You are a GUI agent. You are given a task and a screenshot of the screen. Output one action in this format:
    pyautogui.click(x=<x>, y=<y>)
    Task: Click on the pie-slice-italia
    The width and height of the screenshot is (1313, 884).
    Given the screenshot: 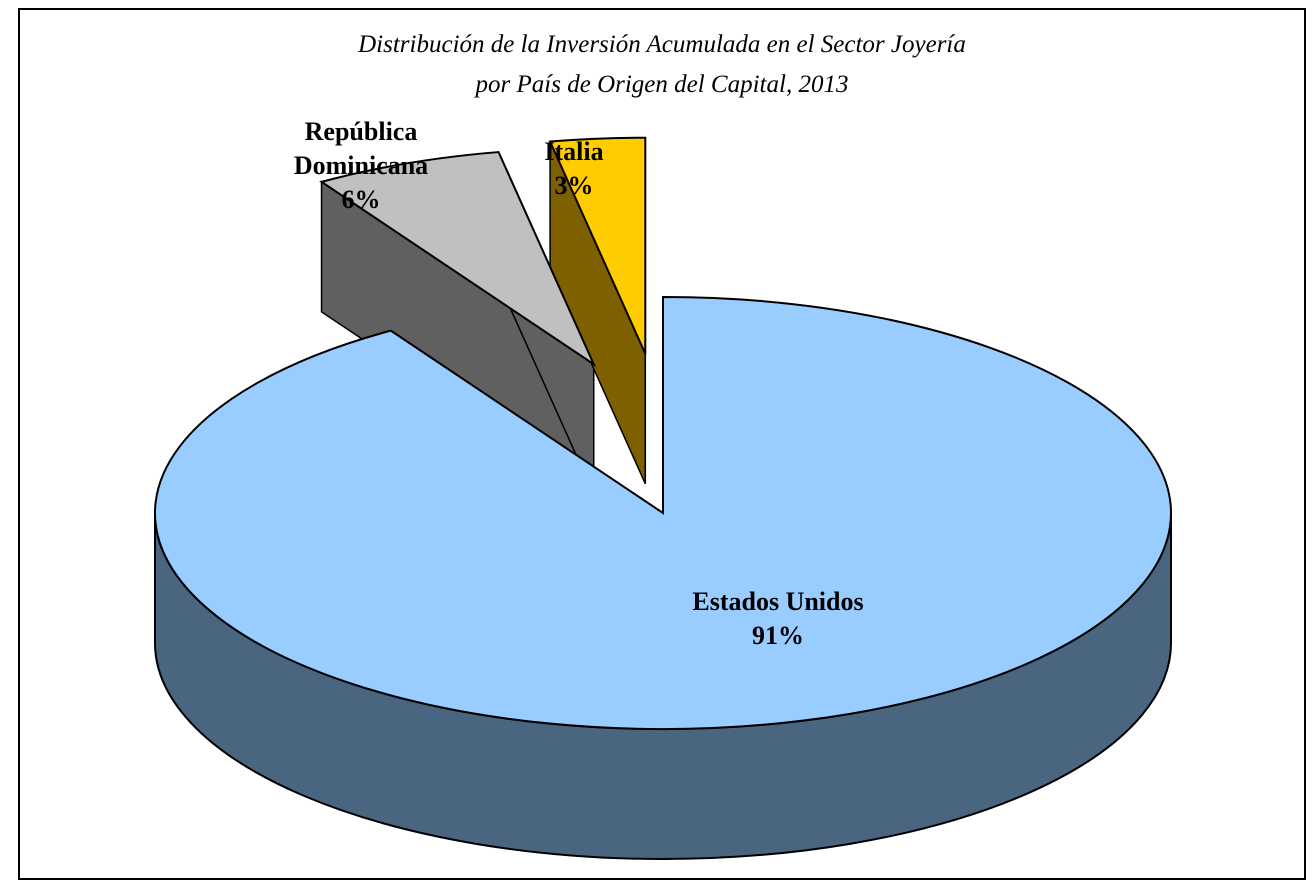 What is the action you would take?
    pyautogui.click(x=597, y=245)
    